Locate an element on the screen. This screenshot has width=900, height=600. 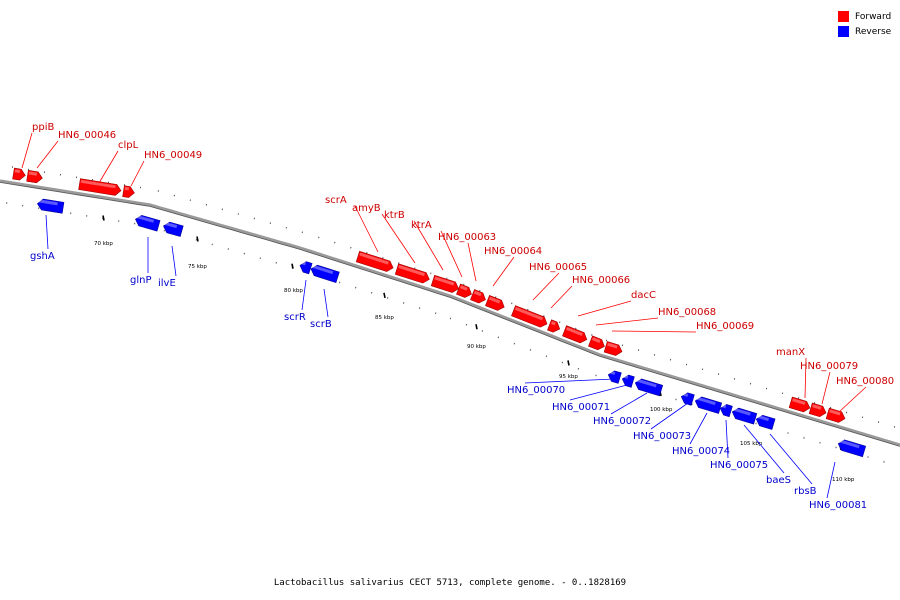
gene-label-HN6_00064: HN6_00064 is located at coordinates (513, 251).